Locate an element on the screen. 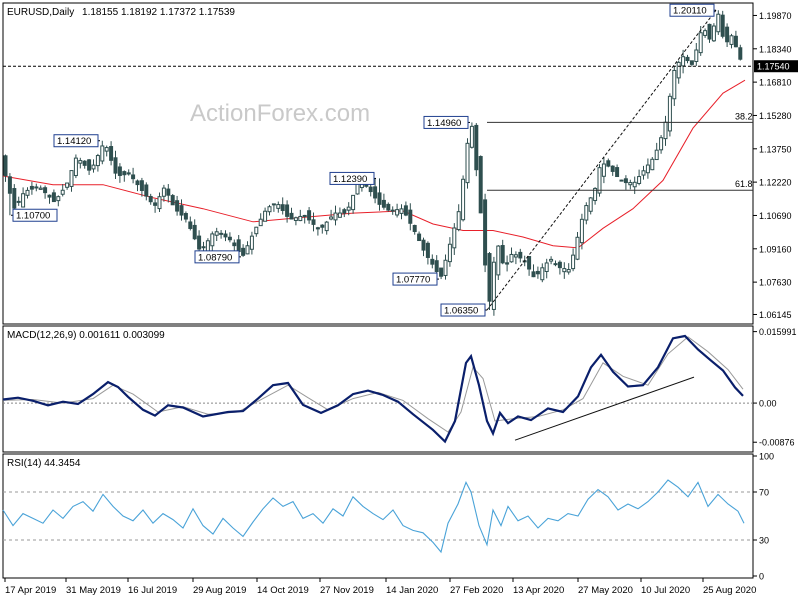 The image size is (800, 605). time-tick-label: 13 Apr 2020 is located at coordinates (538, 590).